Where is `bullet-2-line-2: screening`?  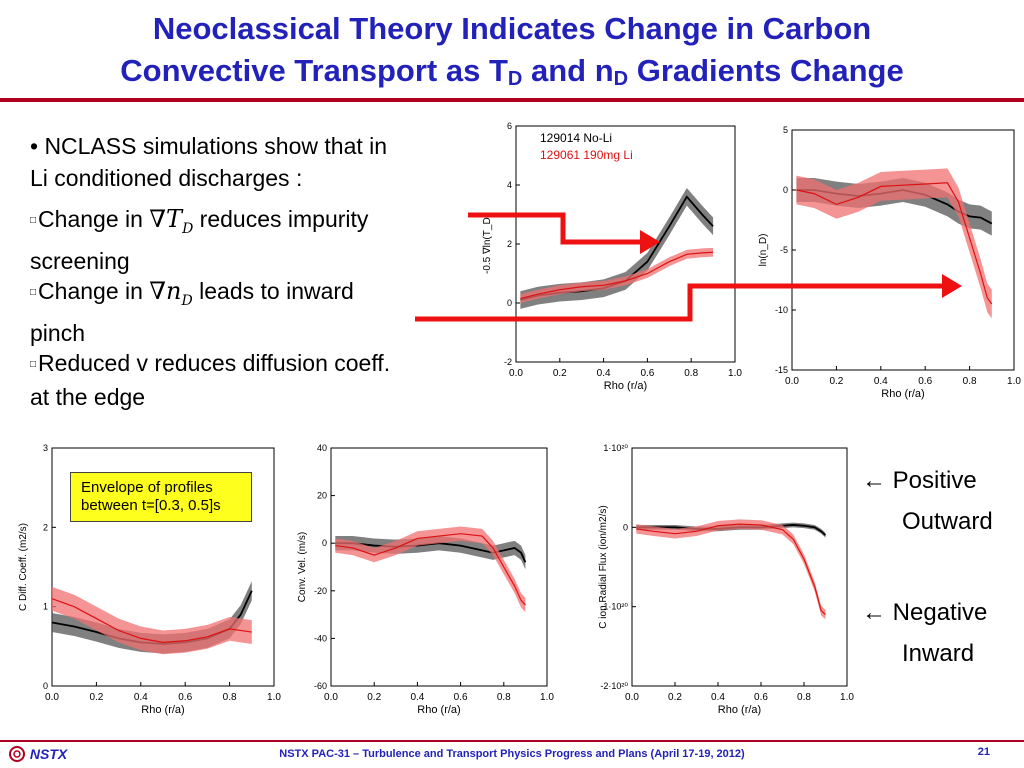
bullet-2-line-2: screening is located at coordinates (80, 260).